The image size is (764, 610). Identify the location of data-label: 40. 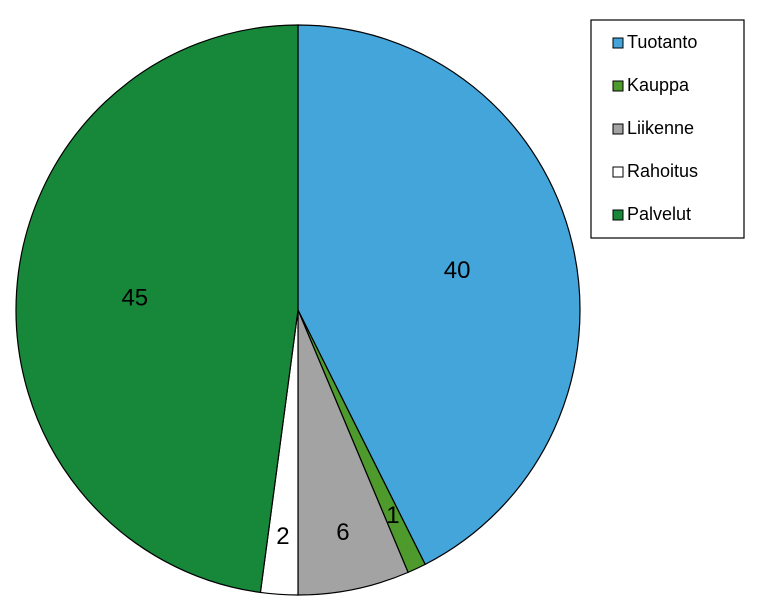
(457, 270).